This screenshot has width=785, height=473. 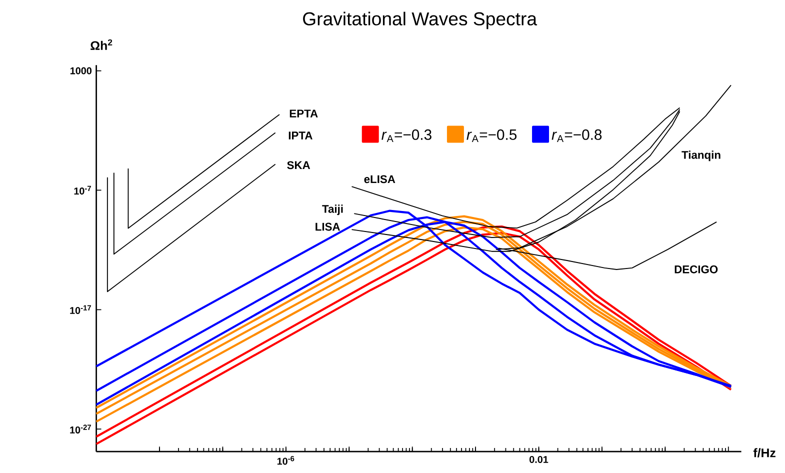 What do you see at coordinates (300, 136) in the screenshot?
I see `series-label: IPTA` at bounding box center [300, 136].